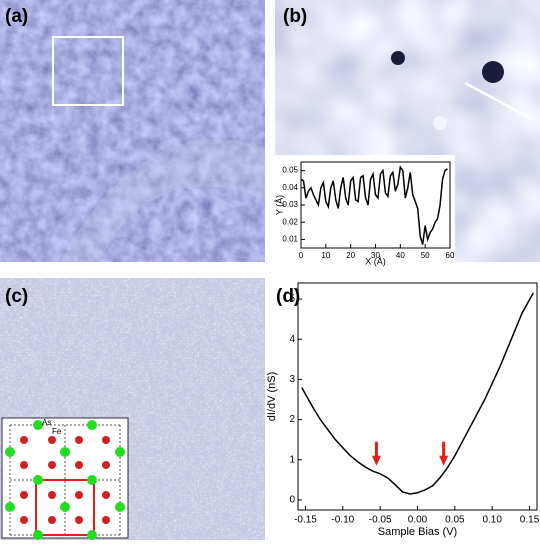  Describe the element at coordinates (290, 170) in the screenshot. I see `y-tick-label: 0.05` at that location.